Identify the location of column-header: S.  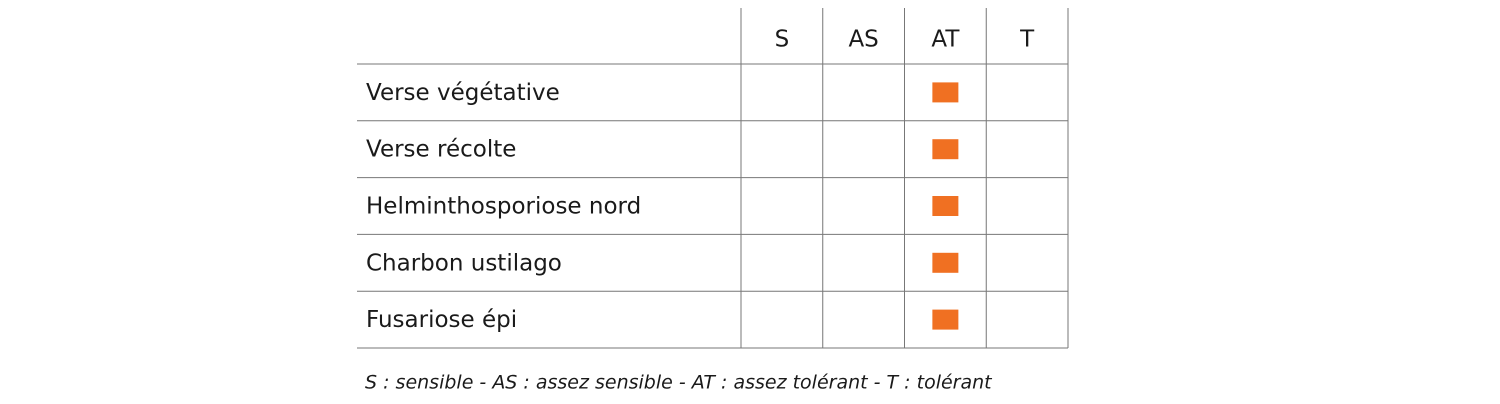
(782, 40).